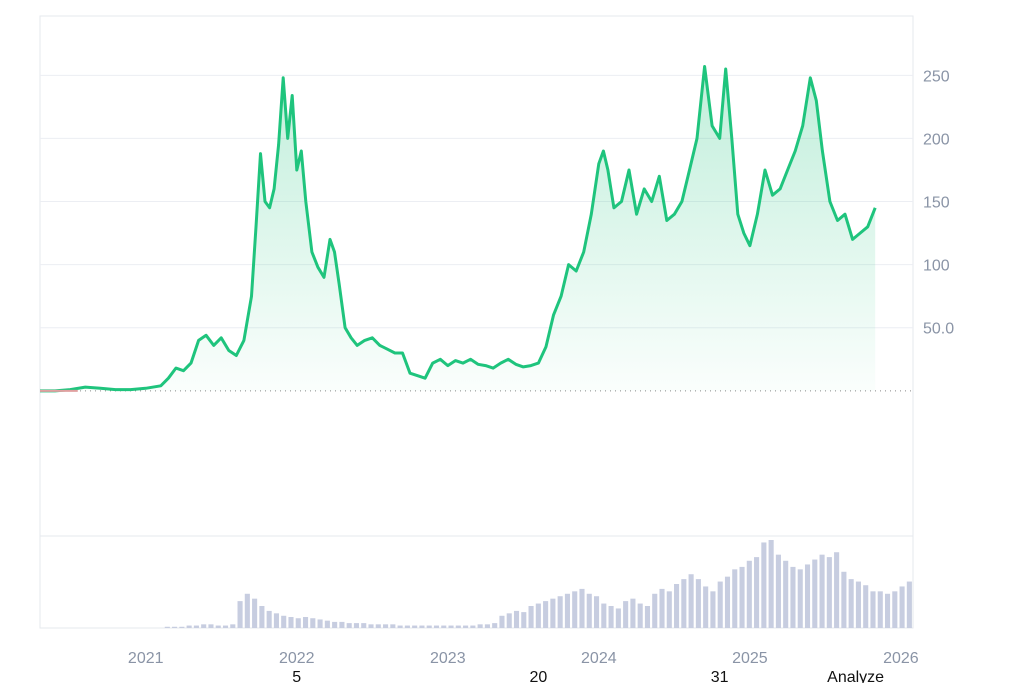 The width and height of the screenshot is (1024, 683). What do you see at coordinates (938, 329) in the screenshot?
I see `y-tick-label-0: 50.0` at bounding box center [938, 329].